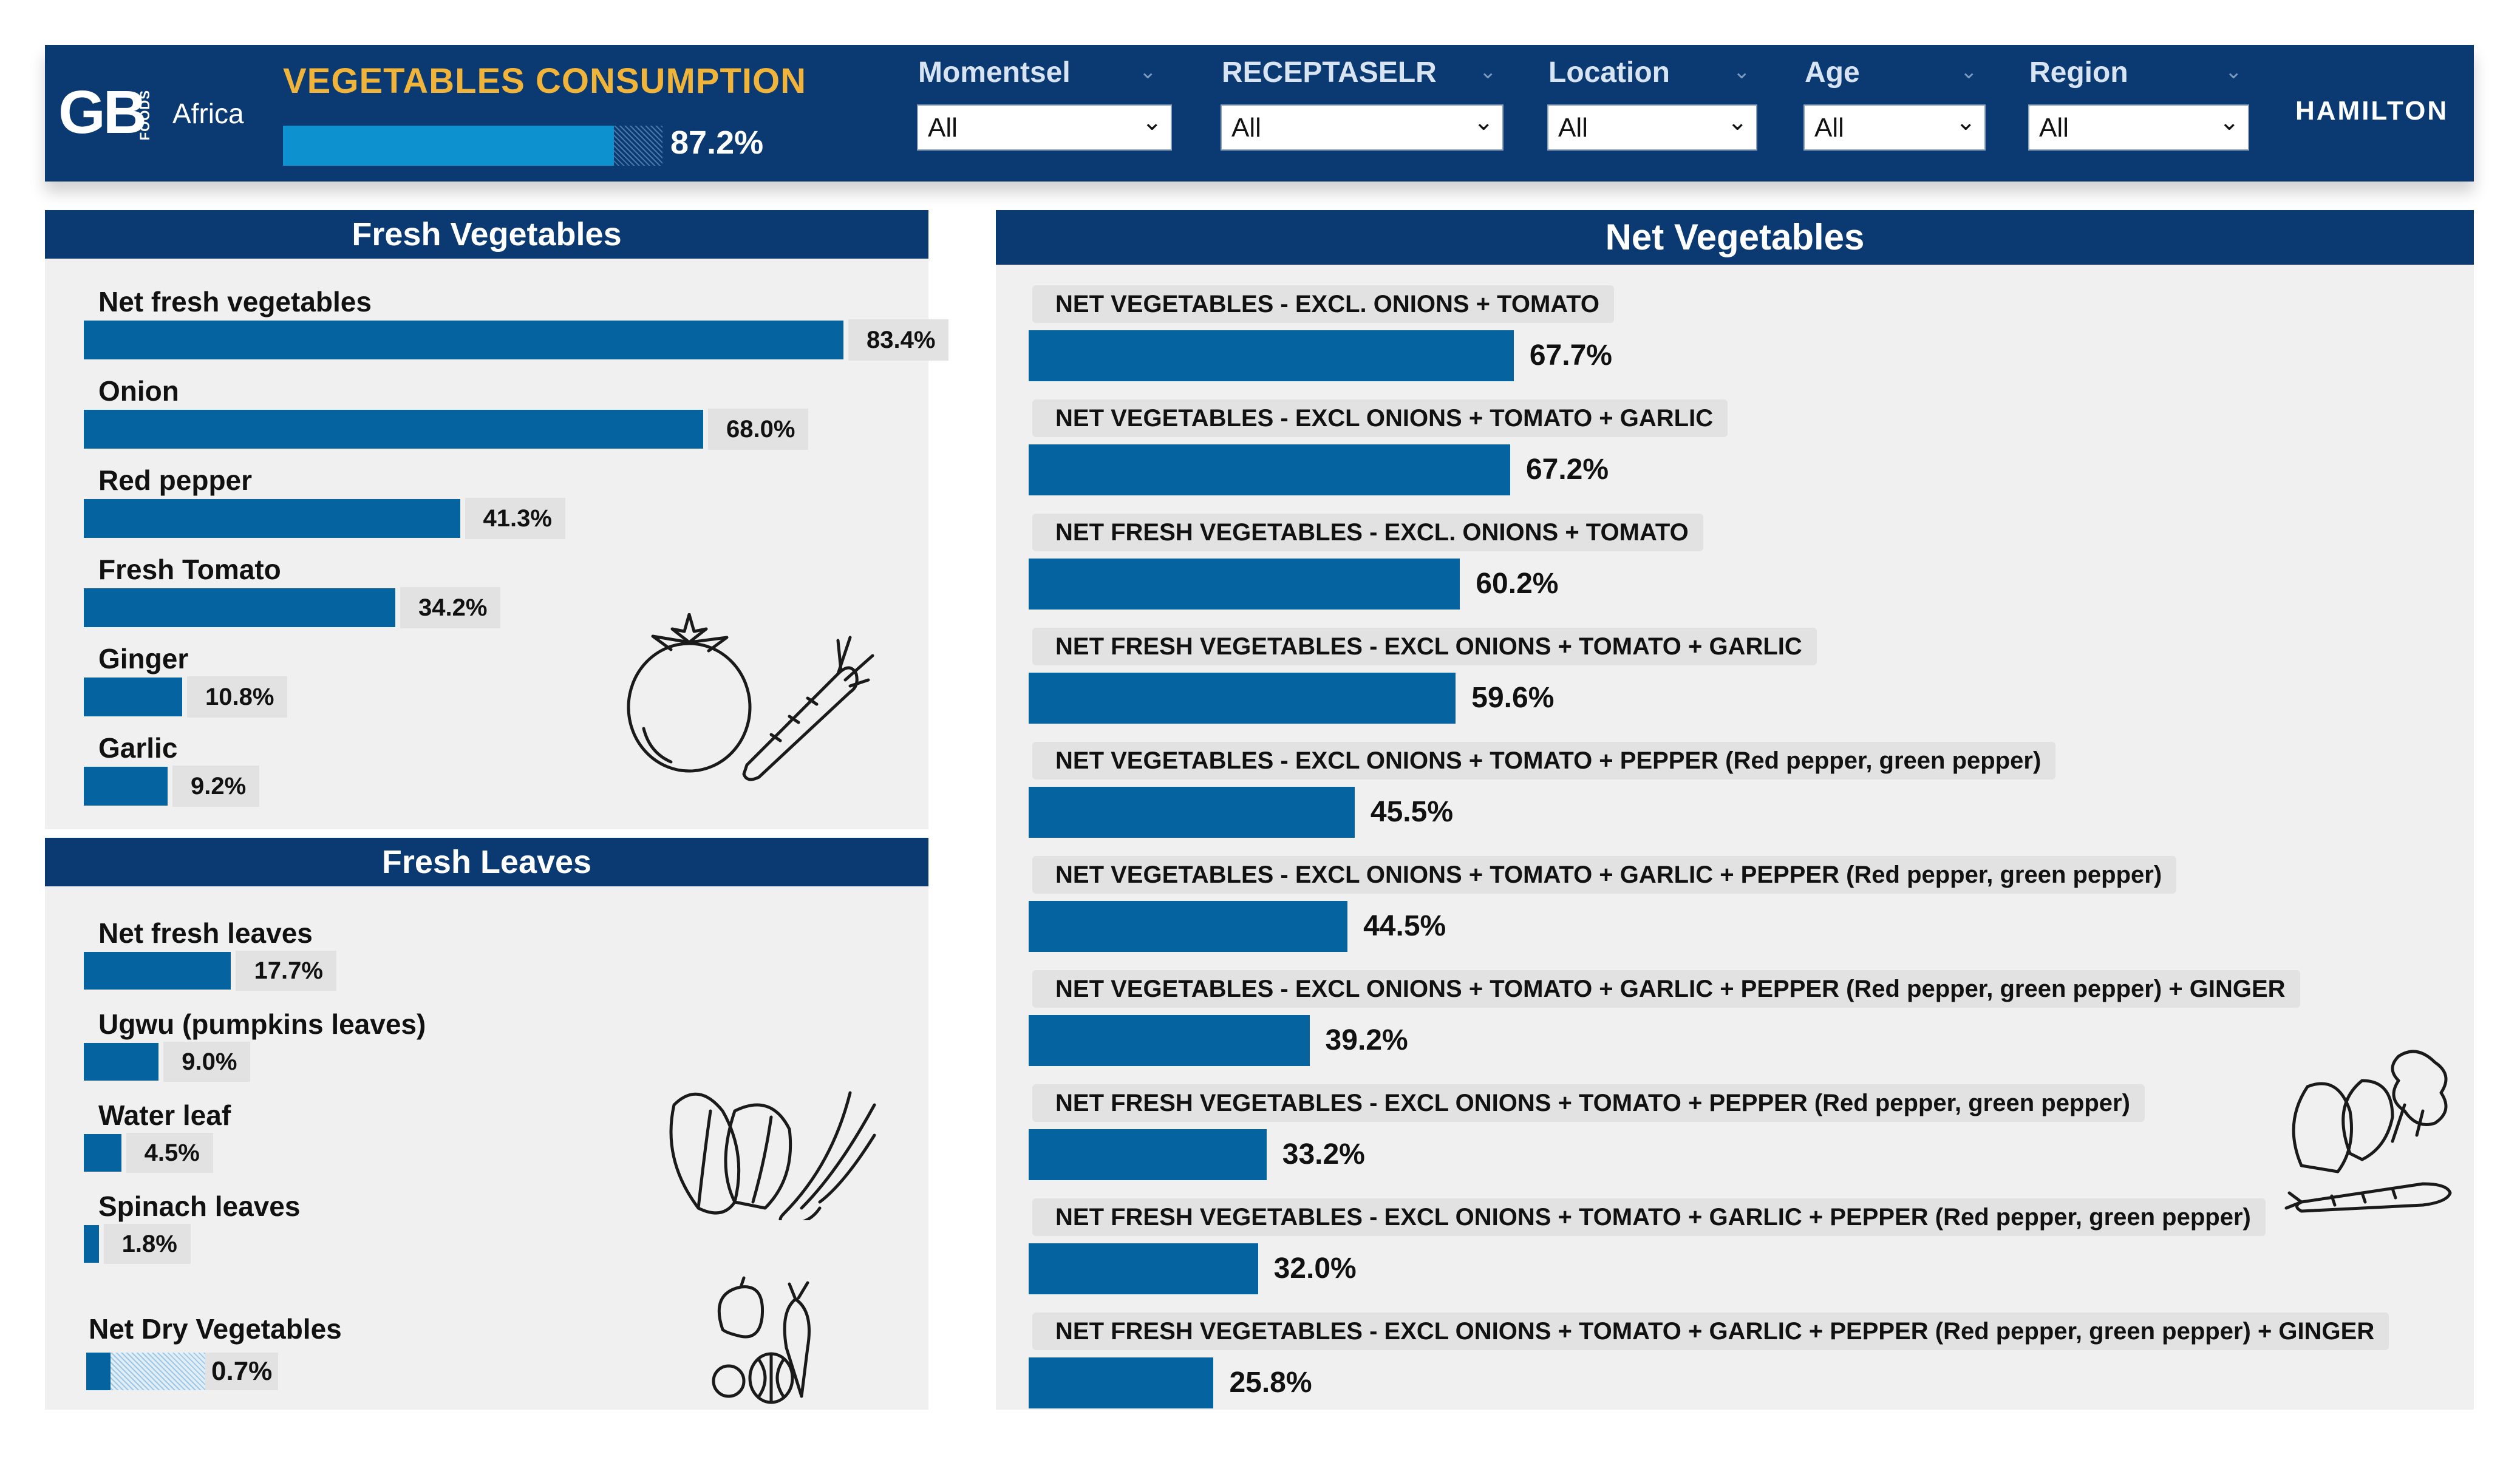  Describe the element at coordinates (486, 862) in the screenshot. I see `fresh-leaves-title: Fresh Leaves` at that location.